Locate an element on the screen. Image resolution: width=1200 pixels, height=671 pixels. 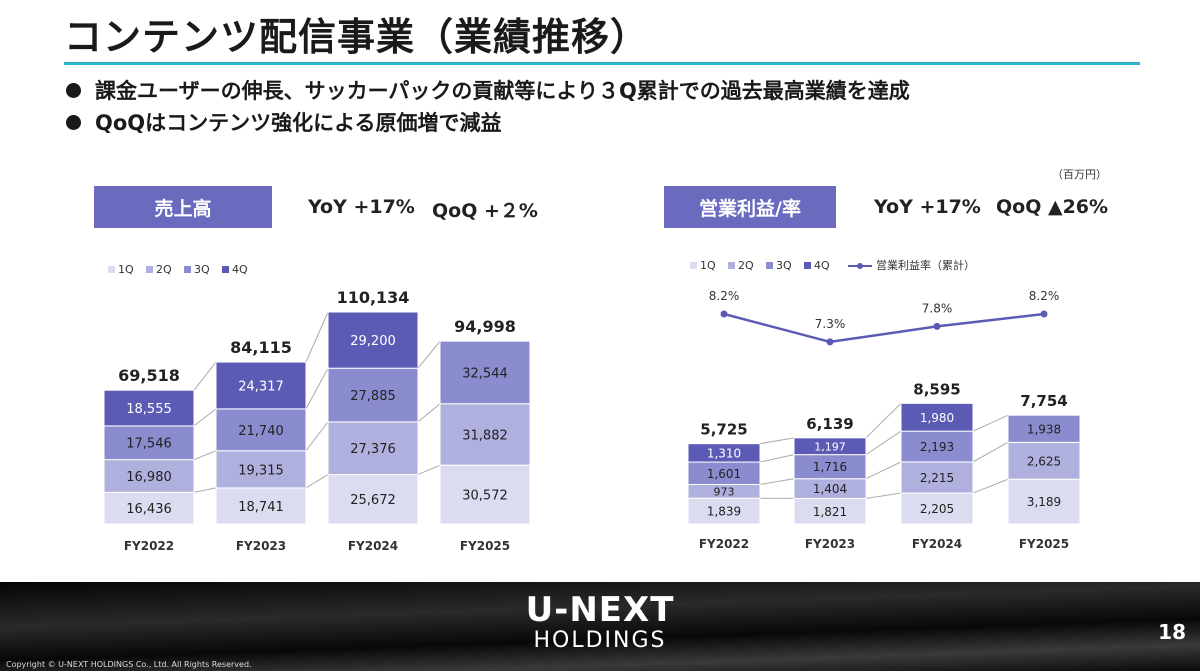
sales-qoq: QoQ +２% is located at coordinates (485, 211).